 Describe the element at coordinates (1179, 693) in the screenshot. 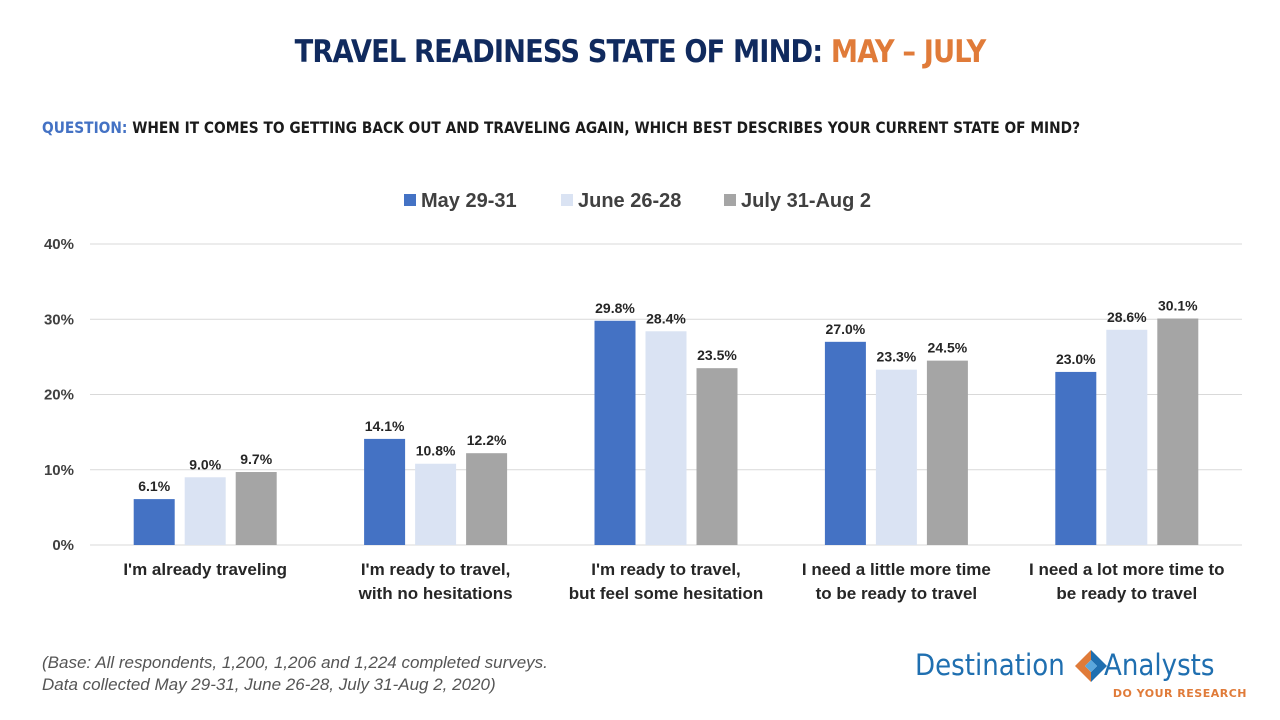

I see `logo-tagline: DO YOUR RESEARCH` at that location.